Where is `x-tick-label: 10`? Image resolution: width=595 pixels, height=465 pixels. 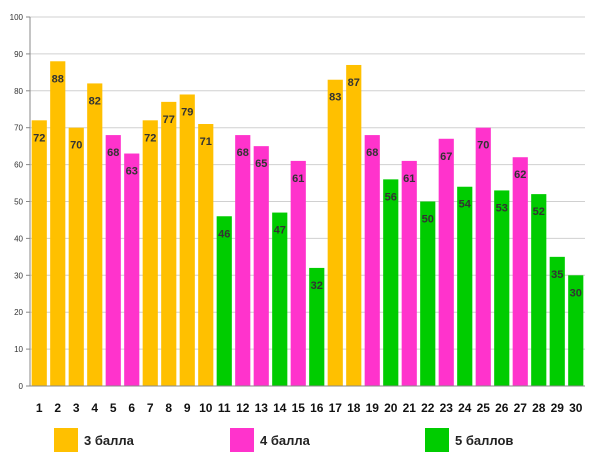
x-tick-label: 10 is located at coordinates (206, 408).